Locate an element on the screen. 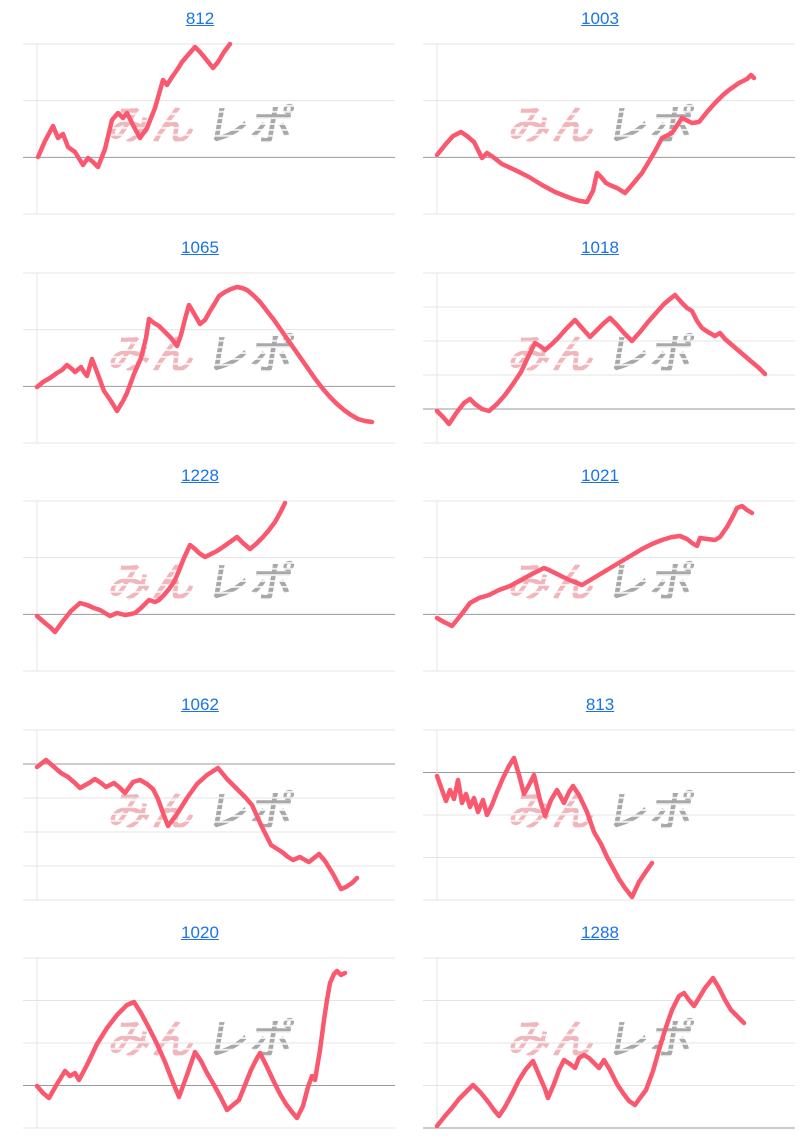 The height and width of the screenshot is (1143, 800). chart-title-row: 812 is located at coordinates (200, 17).